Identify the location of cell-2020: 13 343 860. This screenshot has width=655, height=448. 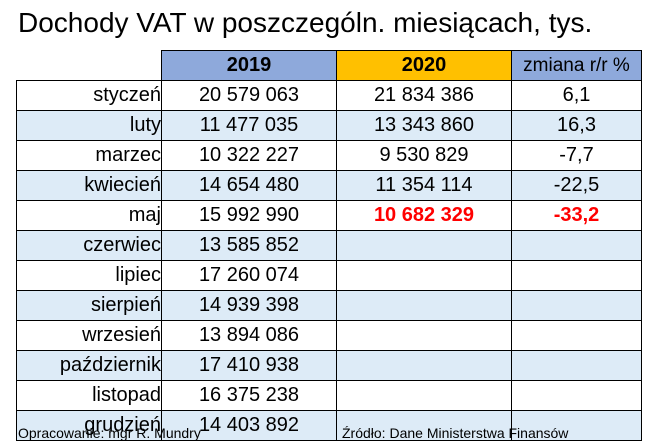
(424, 125).